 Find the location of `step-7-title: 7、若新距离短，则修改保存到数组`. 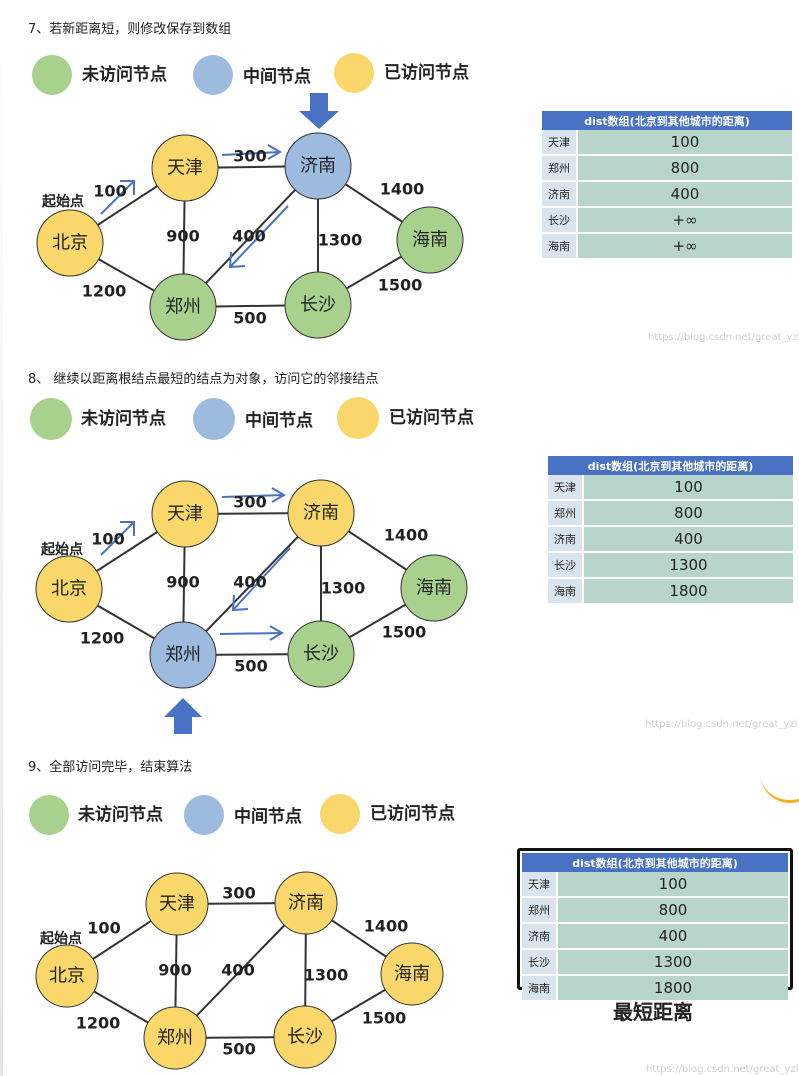

step-7-title: 7、若新距离短，则修改保存到数组 is located at coordinates (130, 29).